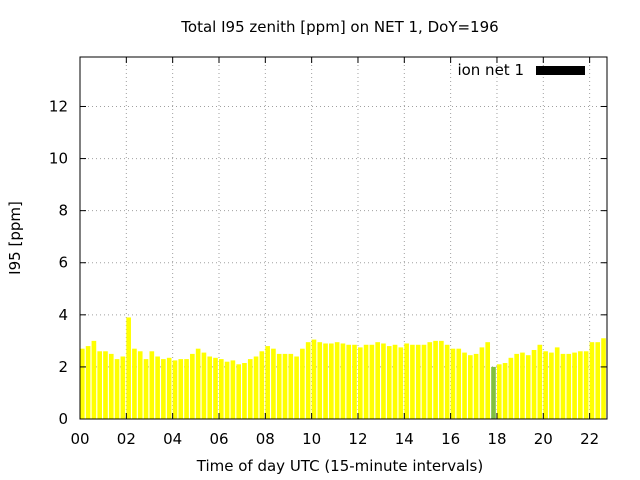 Image resolution: width=640 pixels, height=480 pixels. What do you see at coordinates (450, 439) in the screenshot?
I see `x-tick-label: 16` at bounding box center [450, 439].